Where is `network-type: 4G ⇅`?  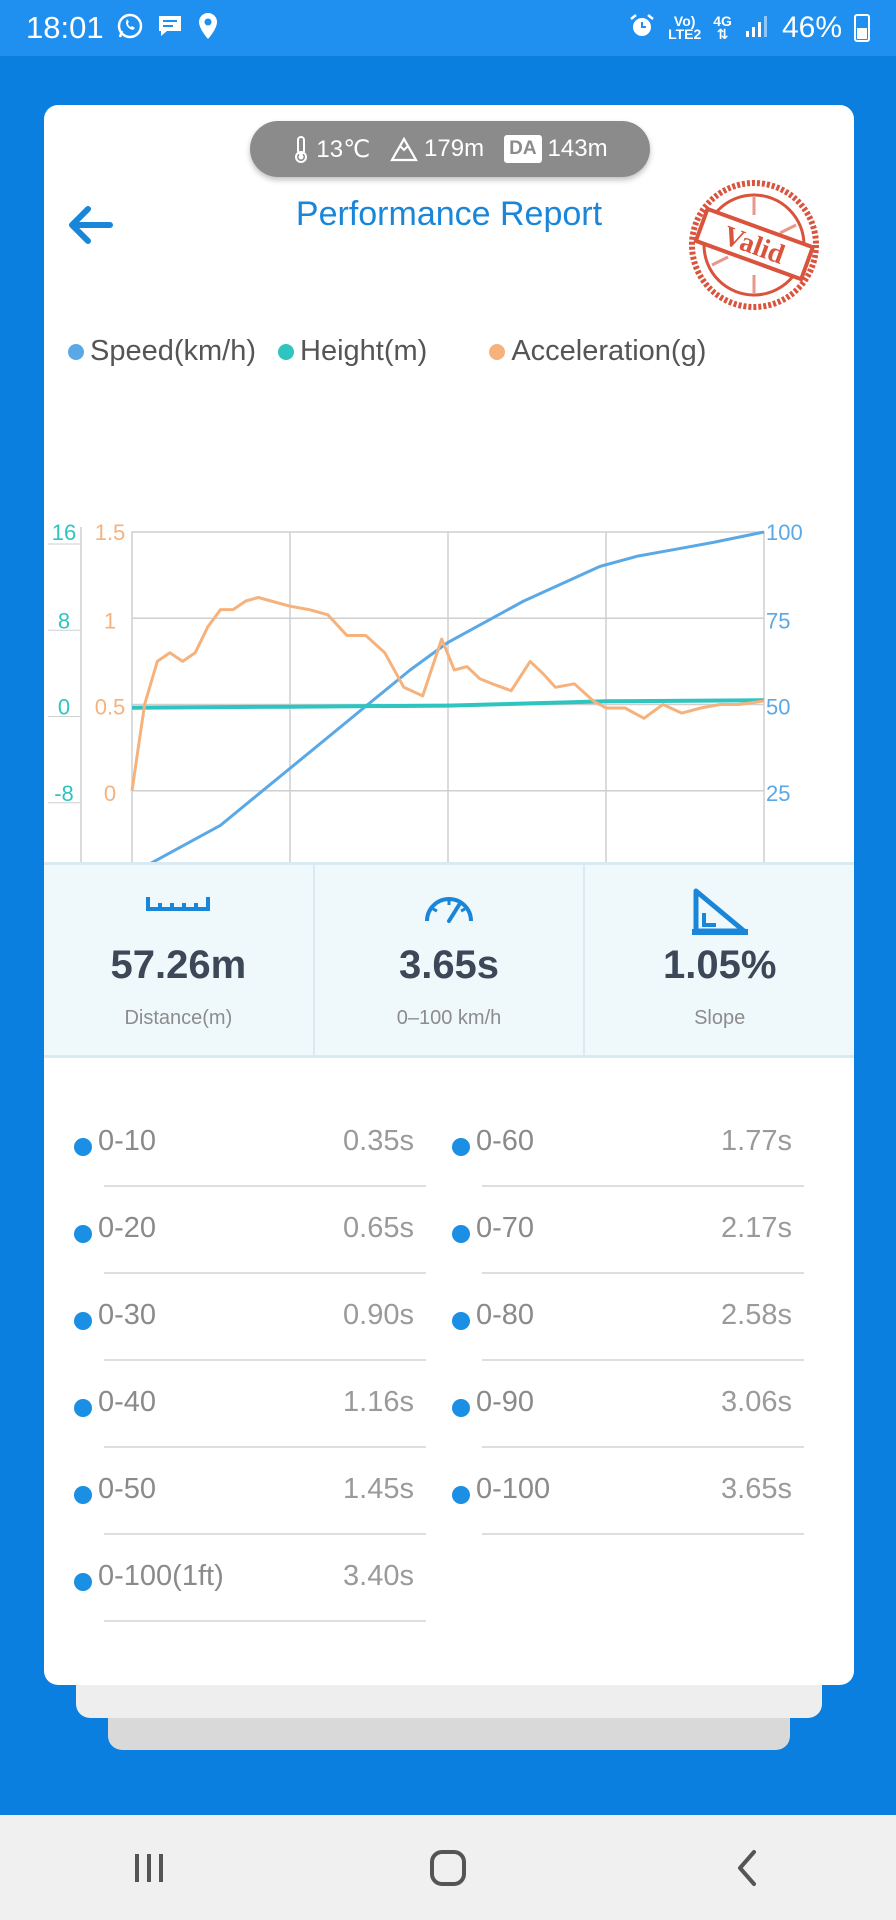 network-type: 4G ⇅ is located at coordinates (722, 27).